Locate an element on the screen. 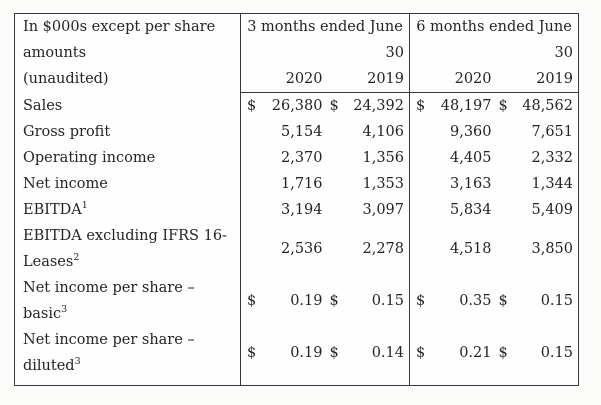 This screenshot has width=601, height=405. value-cell: 1,356 is located at coordinates (383, 158).